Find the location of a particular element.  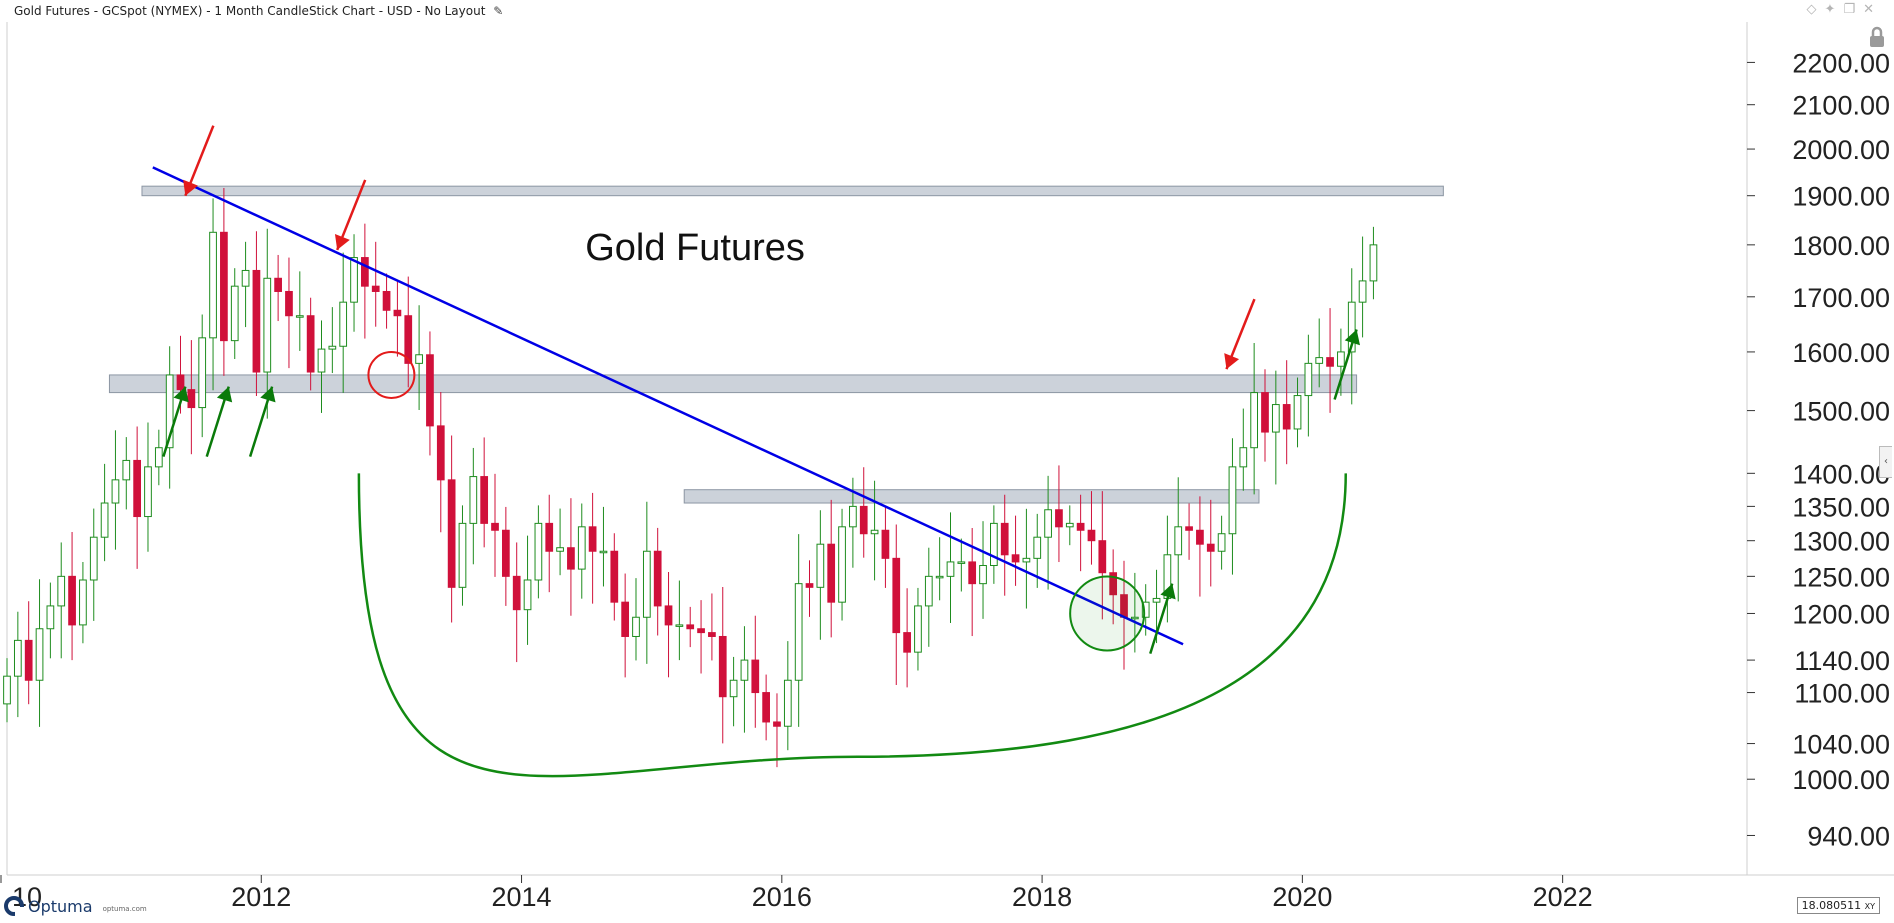

x-axis: 10 2012 2014 2016 2018 2020 2022 is located at coordinates (796, 893).